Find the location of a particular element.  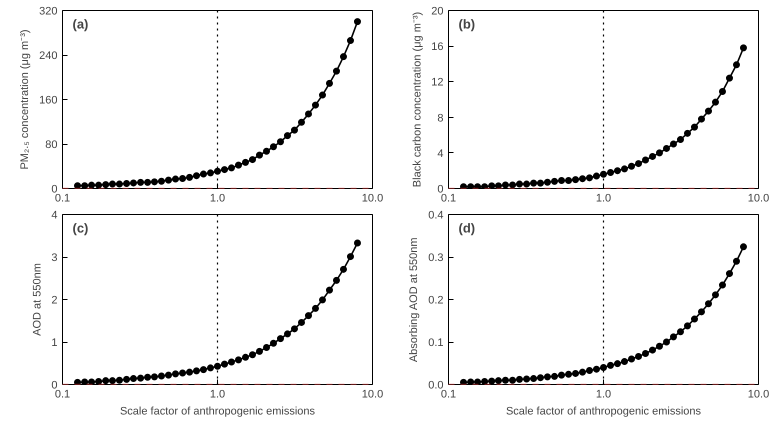

y-axis-title: AOD at 550nm is located at coordinates (37, 299).